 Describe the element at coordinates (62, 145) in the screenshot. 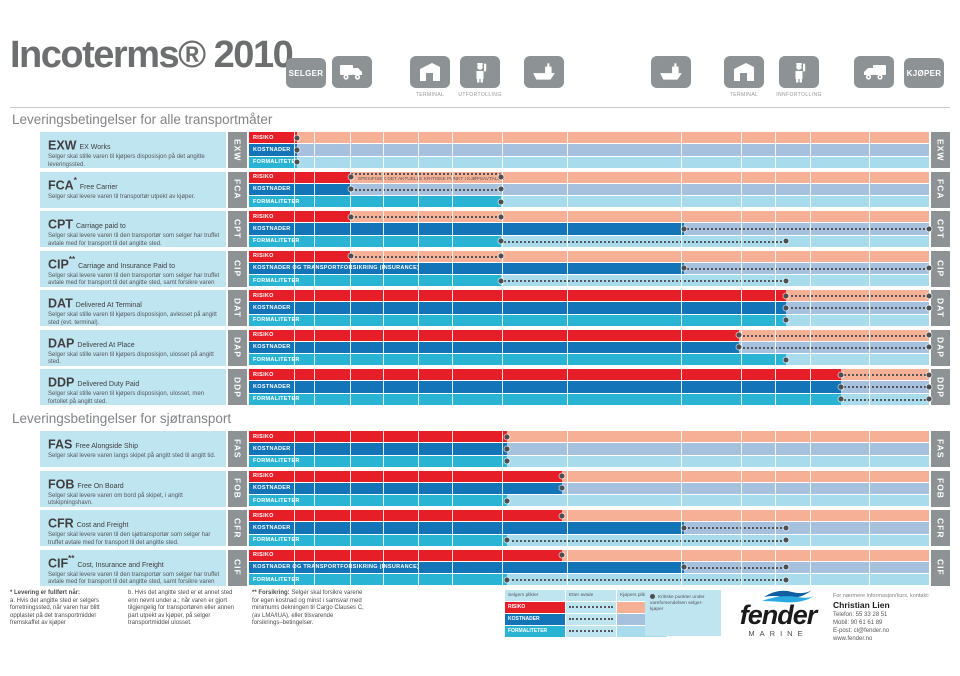

I see `term-code: EXW` at that location.